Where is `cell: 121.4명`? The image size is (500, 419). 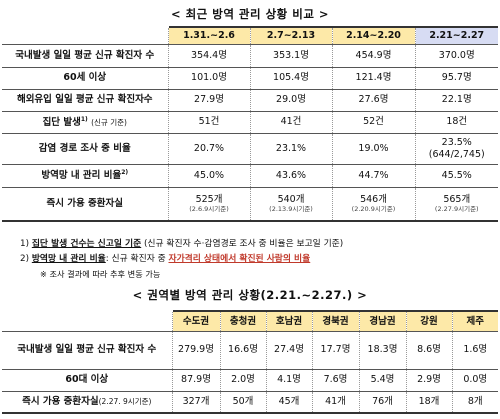 cell: 121.4명 is located at coordinates (373, 78).